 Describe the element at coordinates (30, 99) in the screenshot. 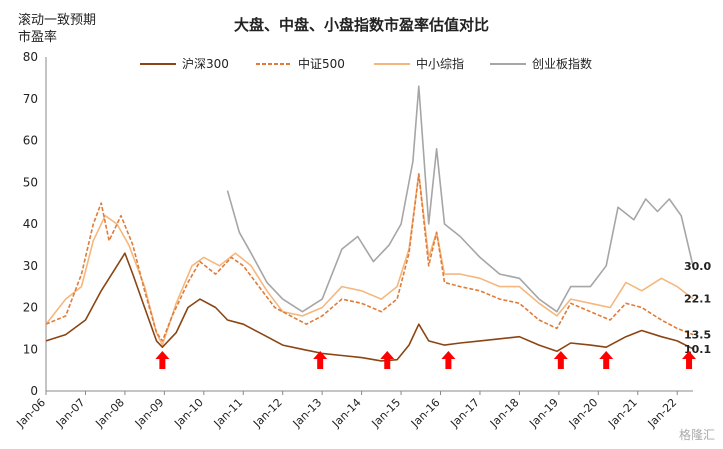

I see `y-tick-label: 70` at that location.